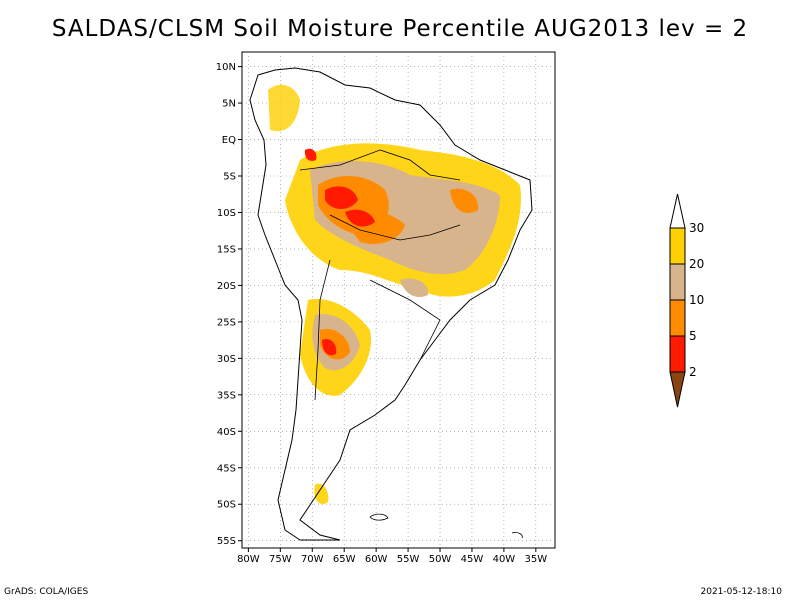  What do you see at coordinates (472, 559) in the screenshot?
I see `lon-tick-label: 45W` at bounding box center [472, 559].